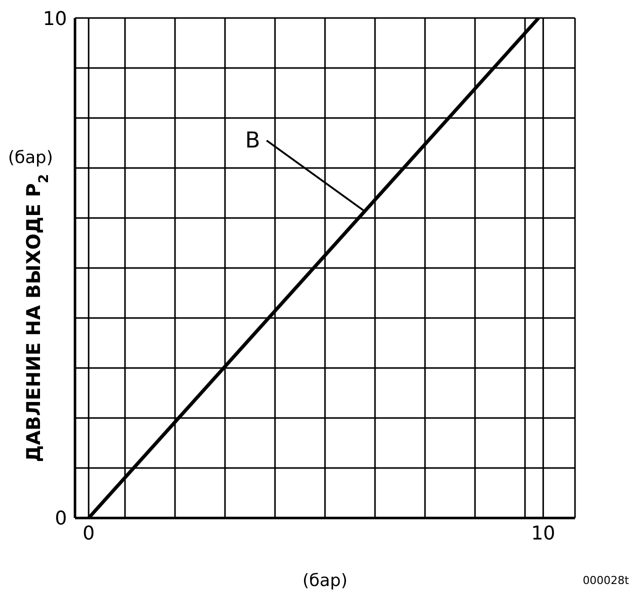  What do you see at coordinates (325, 581) in the screenshot?
I see `x-axis-title: (бар)` at bounding box center [325, 581].